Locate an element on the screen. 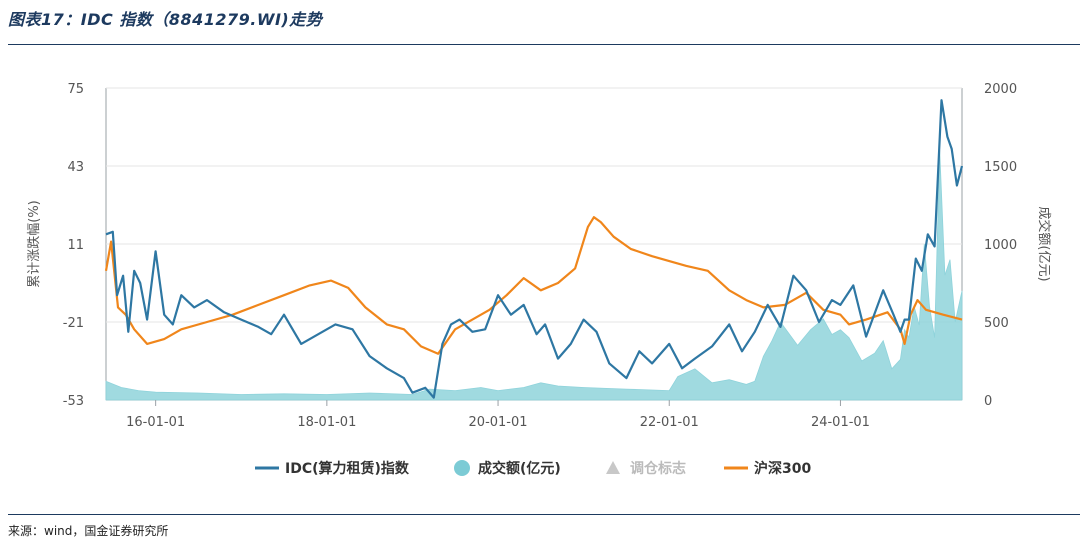 The width and height of the screenshot is (1086, 544). legend: IDC(算力租赁)指数 成交额(亿元) 调仓标志 沪深300 is located at coordinates (533, 468).